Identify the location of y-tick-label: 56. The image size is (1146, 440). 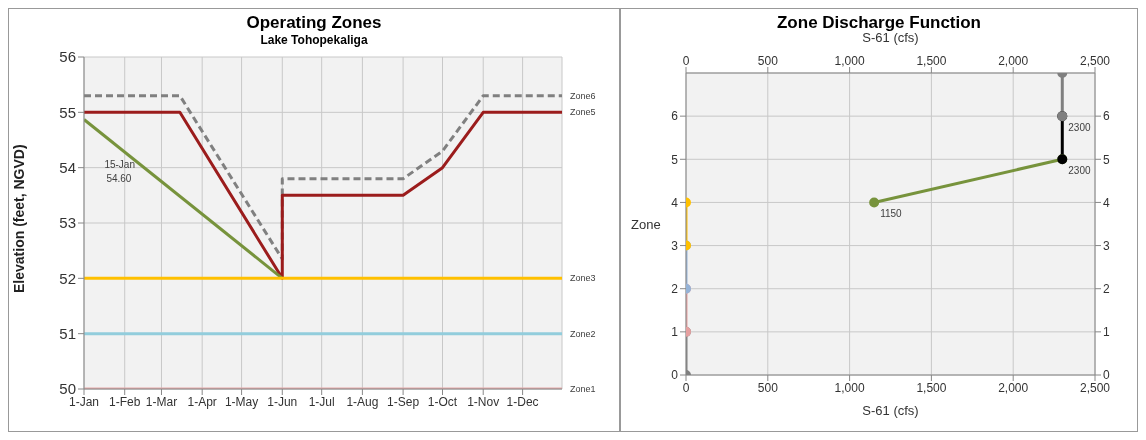
(67, 57).